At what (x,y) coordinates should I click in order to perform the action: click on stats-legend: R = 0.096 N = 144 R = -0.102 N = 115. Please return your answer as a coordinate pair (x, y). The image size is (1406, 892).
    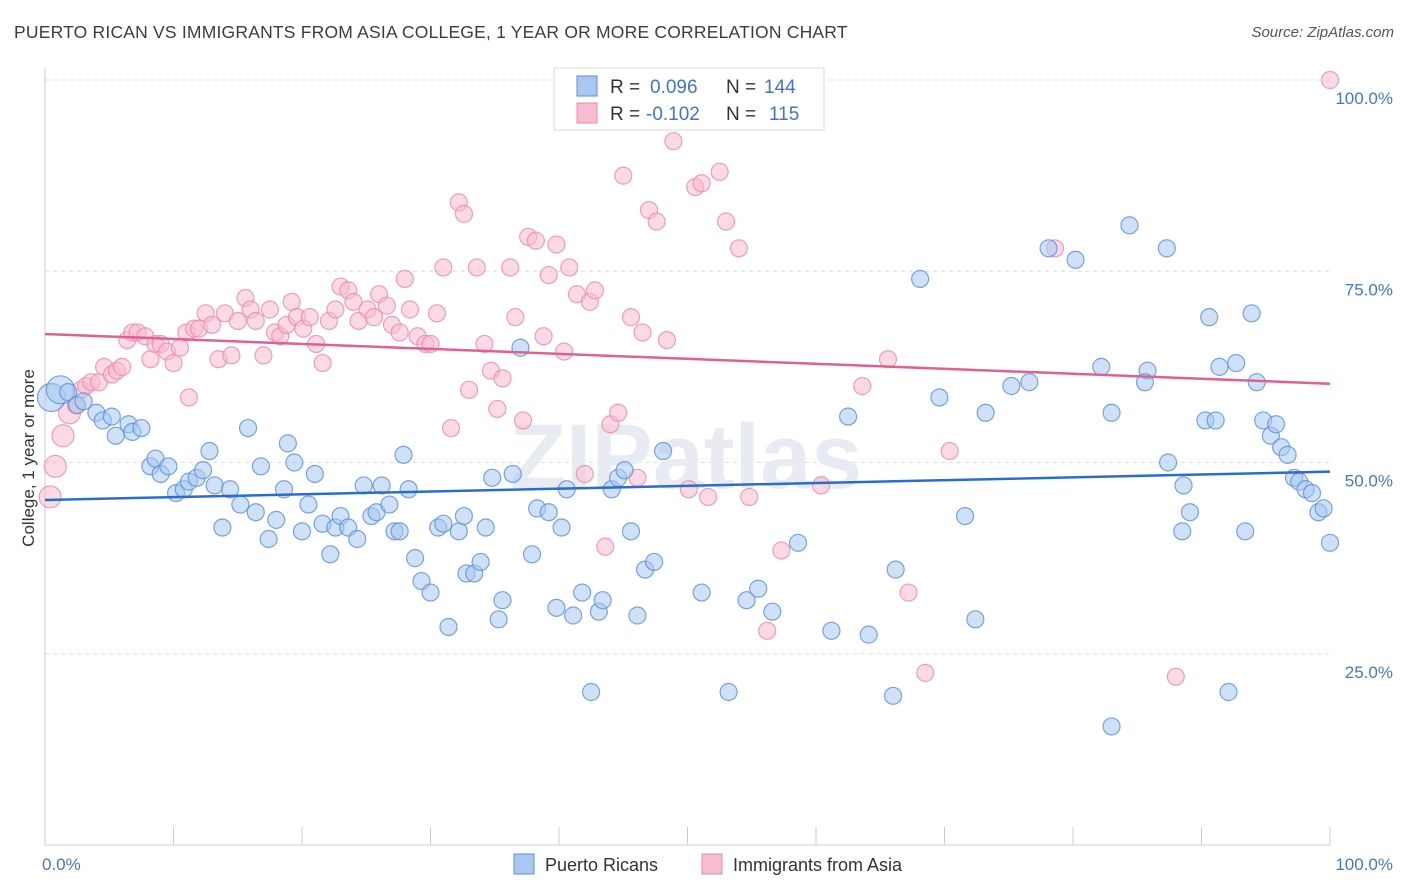
    Looking at the image, I should click on (689, 99).